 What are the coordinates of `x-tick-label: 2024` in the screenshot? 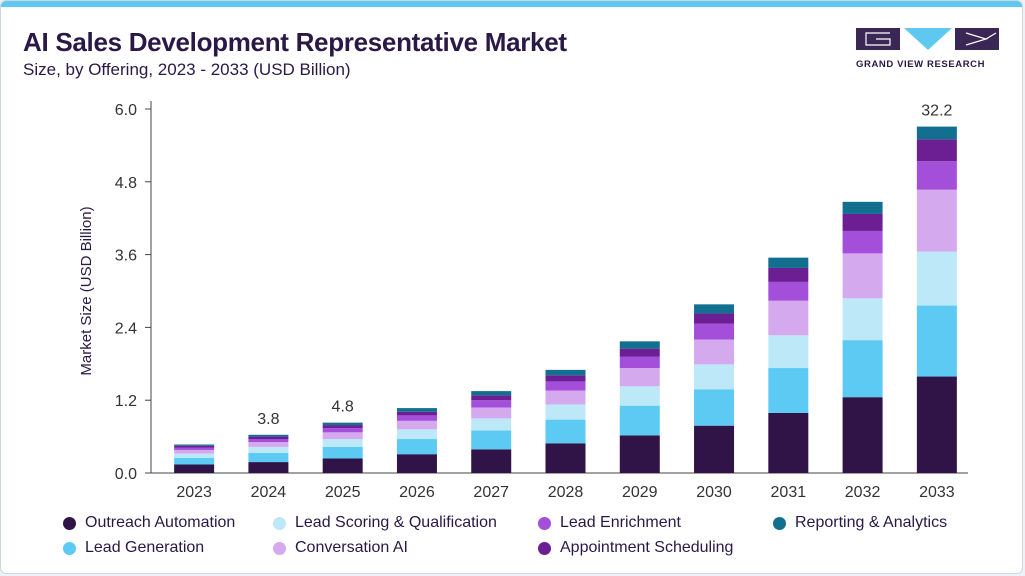 It's located at (269, 492).